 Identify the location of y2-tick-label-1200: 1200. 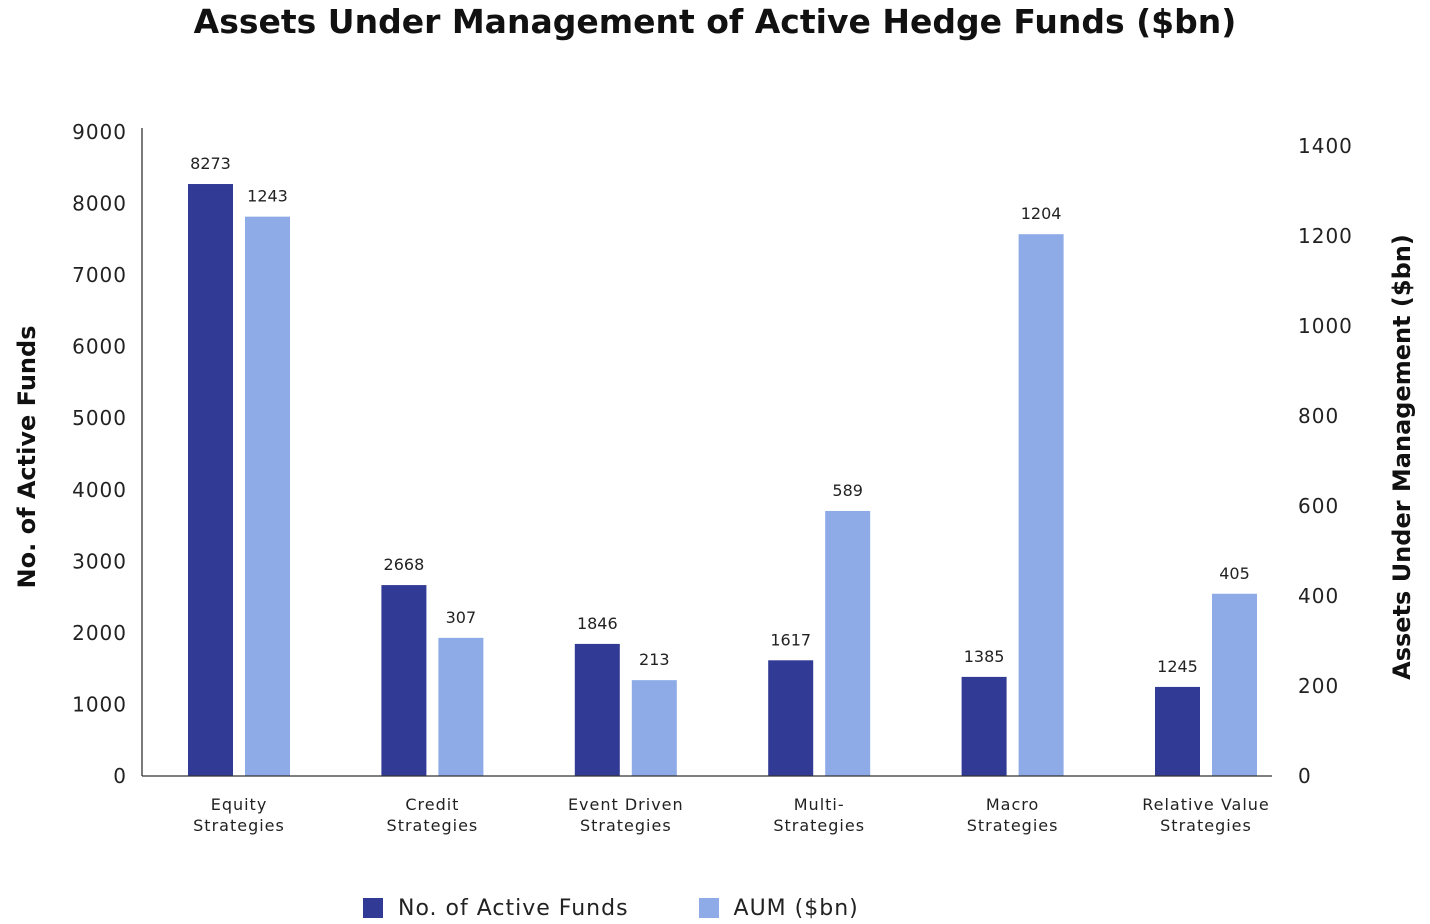
(1325, 236).